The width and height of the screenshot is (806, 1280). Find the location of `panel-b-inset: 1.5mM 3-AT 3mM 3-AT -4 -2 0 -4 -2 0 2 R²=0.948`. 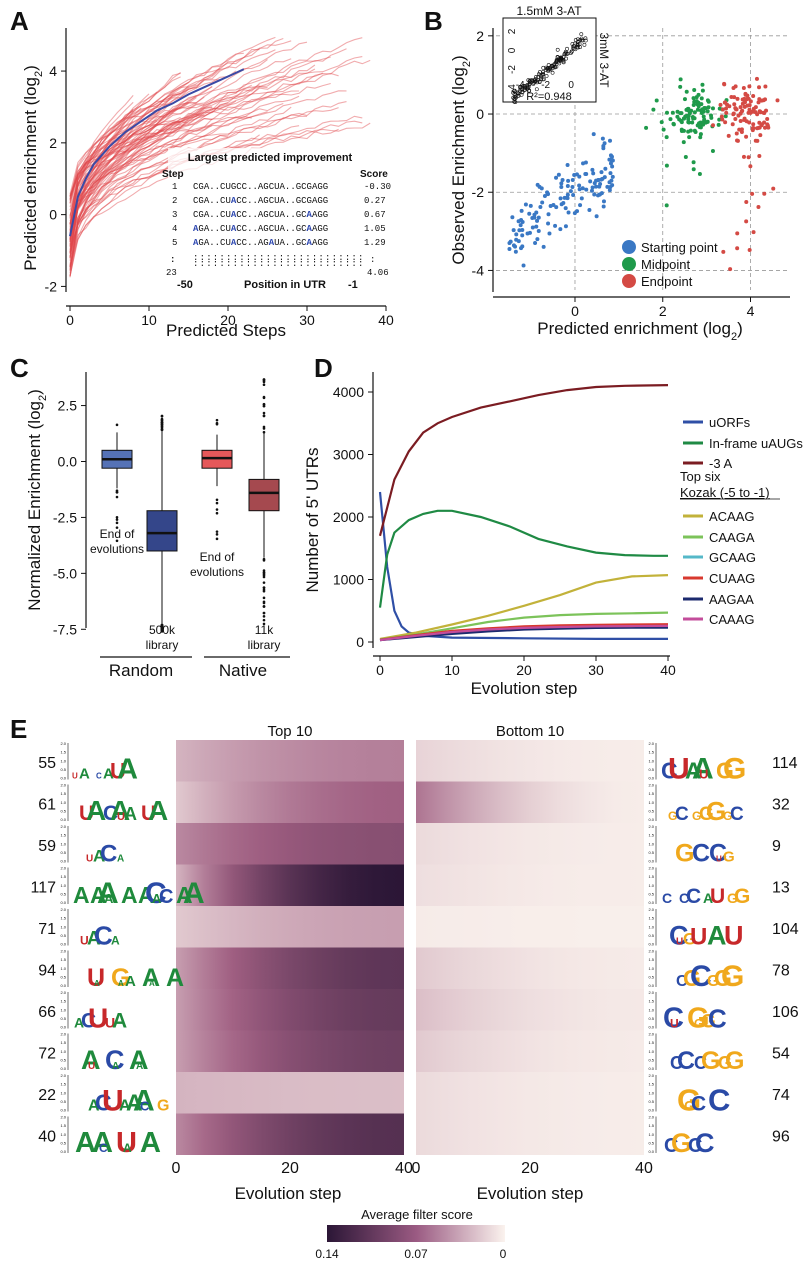

panel-b-inset: 1.5mM 3-AT 3mM 3-AT -4 -2 0 -4 -2 0 2 R²=0.948 is located at coordinates (556, 54).